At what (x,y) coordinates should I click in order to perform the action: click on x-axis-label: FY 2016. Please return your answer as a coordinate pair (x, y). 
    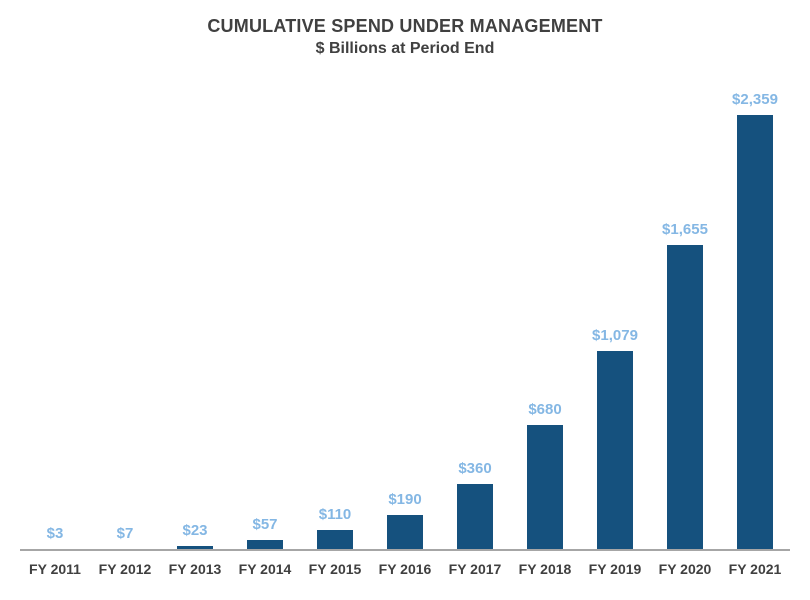
    Looking at the image, I should click on (405, 569).